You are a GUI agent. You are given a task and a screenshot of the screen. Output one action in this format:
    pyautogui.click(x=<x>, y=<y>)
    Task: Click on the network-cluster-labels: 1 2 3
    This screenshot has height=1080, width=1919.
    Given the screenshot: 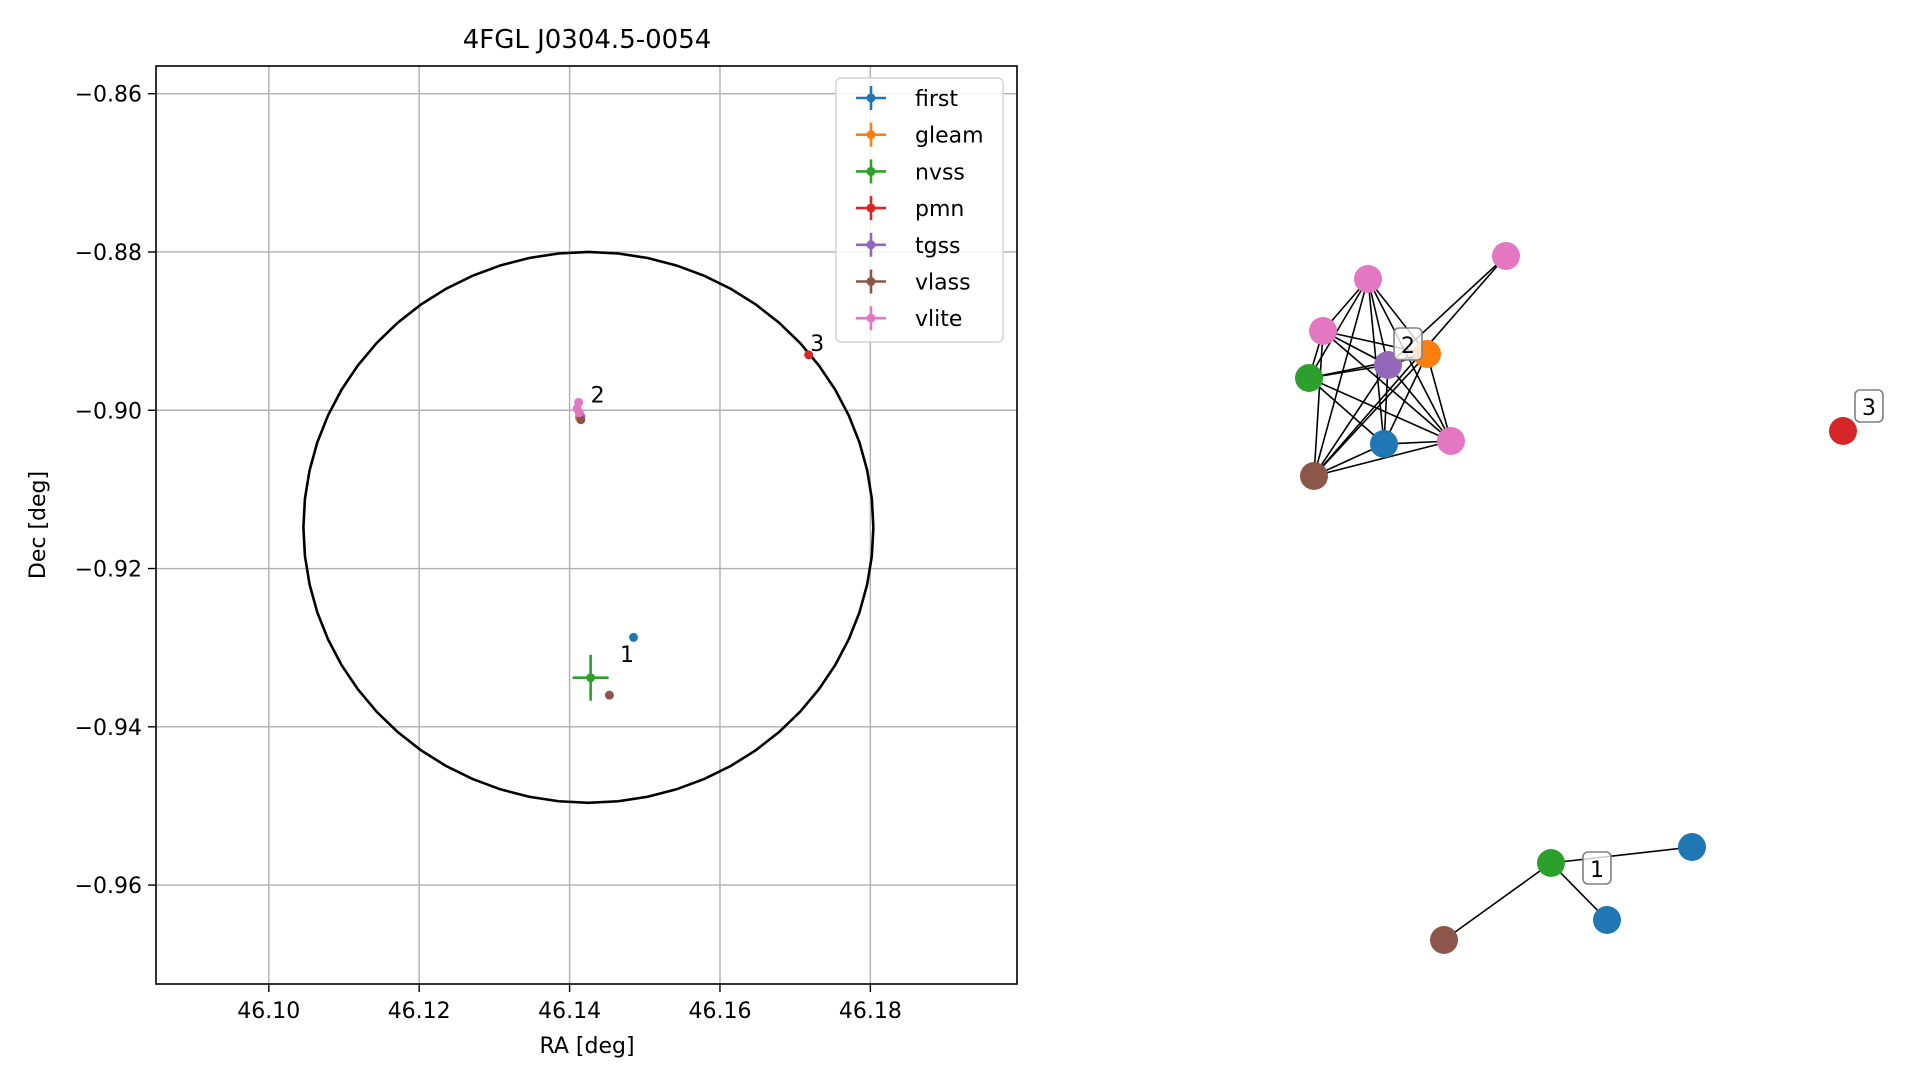 What is the action you would take?
    pyautogui.click(x=1638, y=606)
    